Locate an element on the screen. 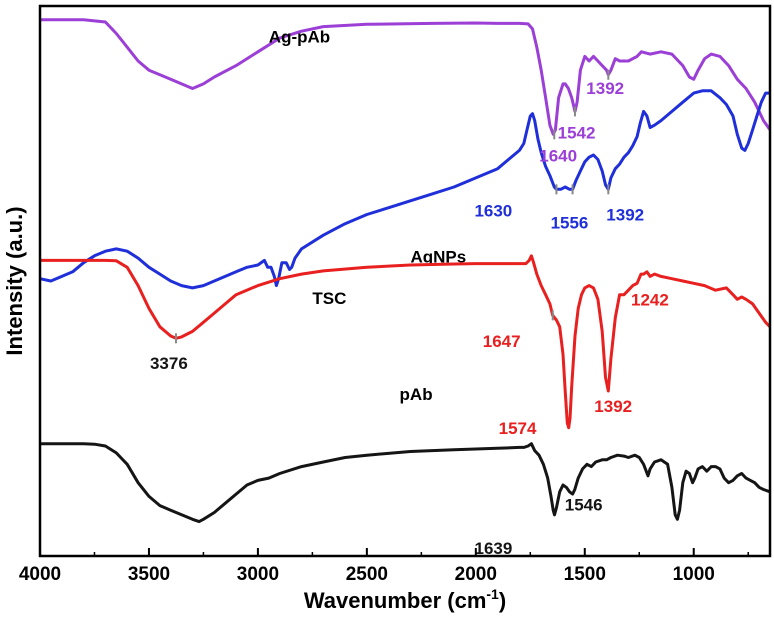 Image resolution: width=774 pixels, height=617 pixels. x-tick-label: 3500 is located at coordinates (149, 574).